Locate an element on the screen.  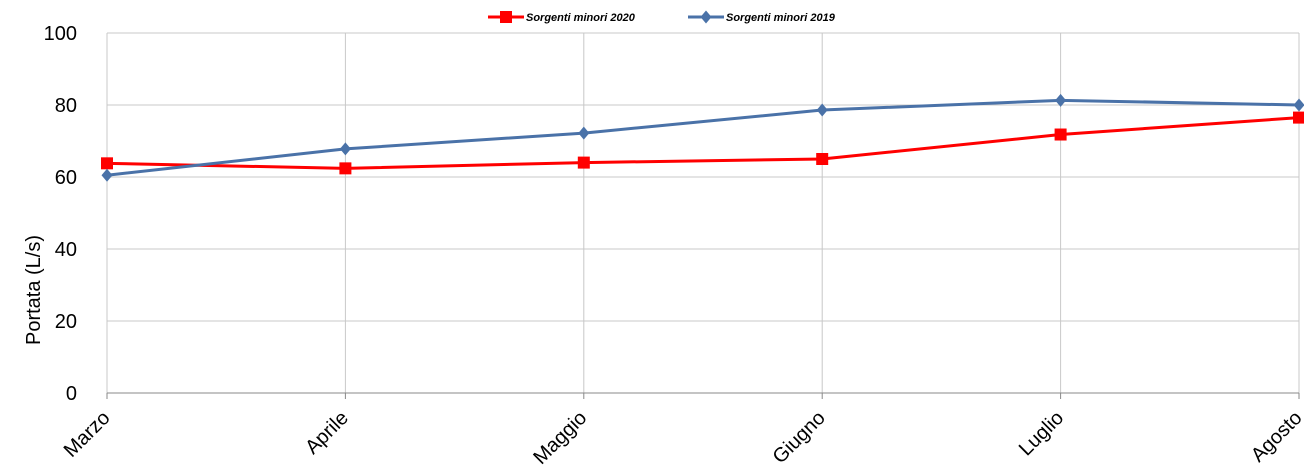
x-tick-label: Agosto is located at coordinates (1275, 437).